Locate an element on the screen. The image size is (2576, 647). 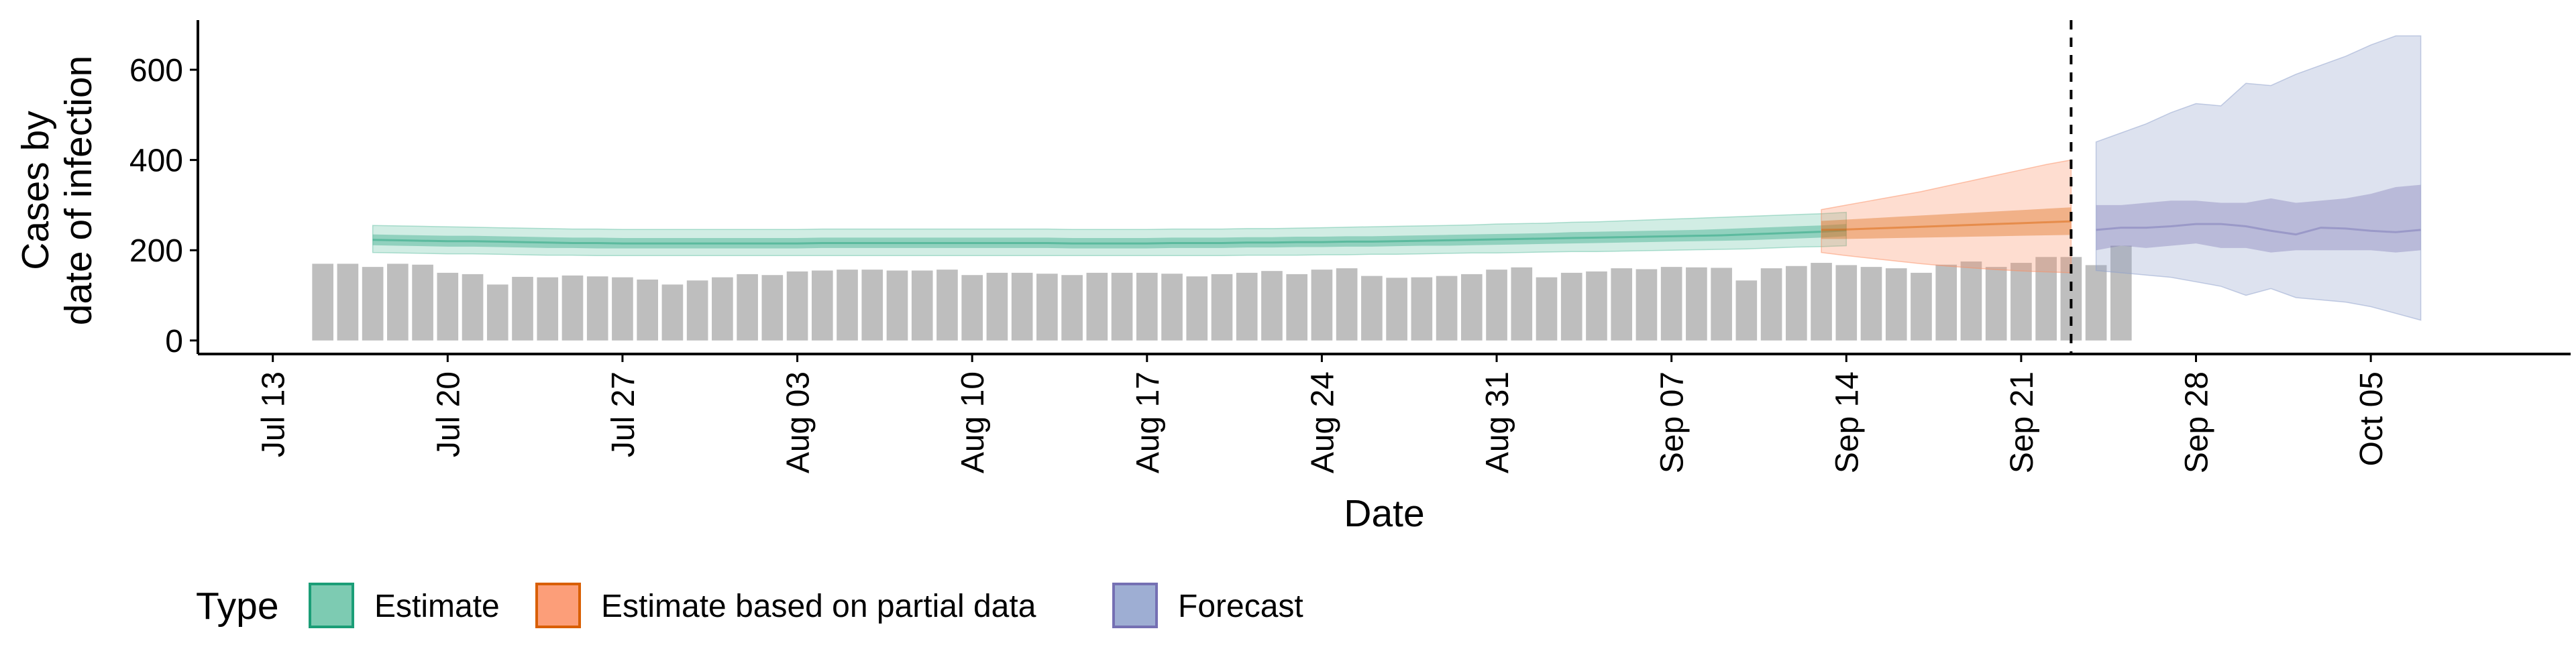
legend-title: Type is located at coordinates (237, 606).